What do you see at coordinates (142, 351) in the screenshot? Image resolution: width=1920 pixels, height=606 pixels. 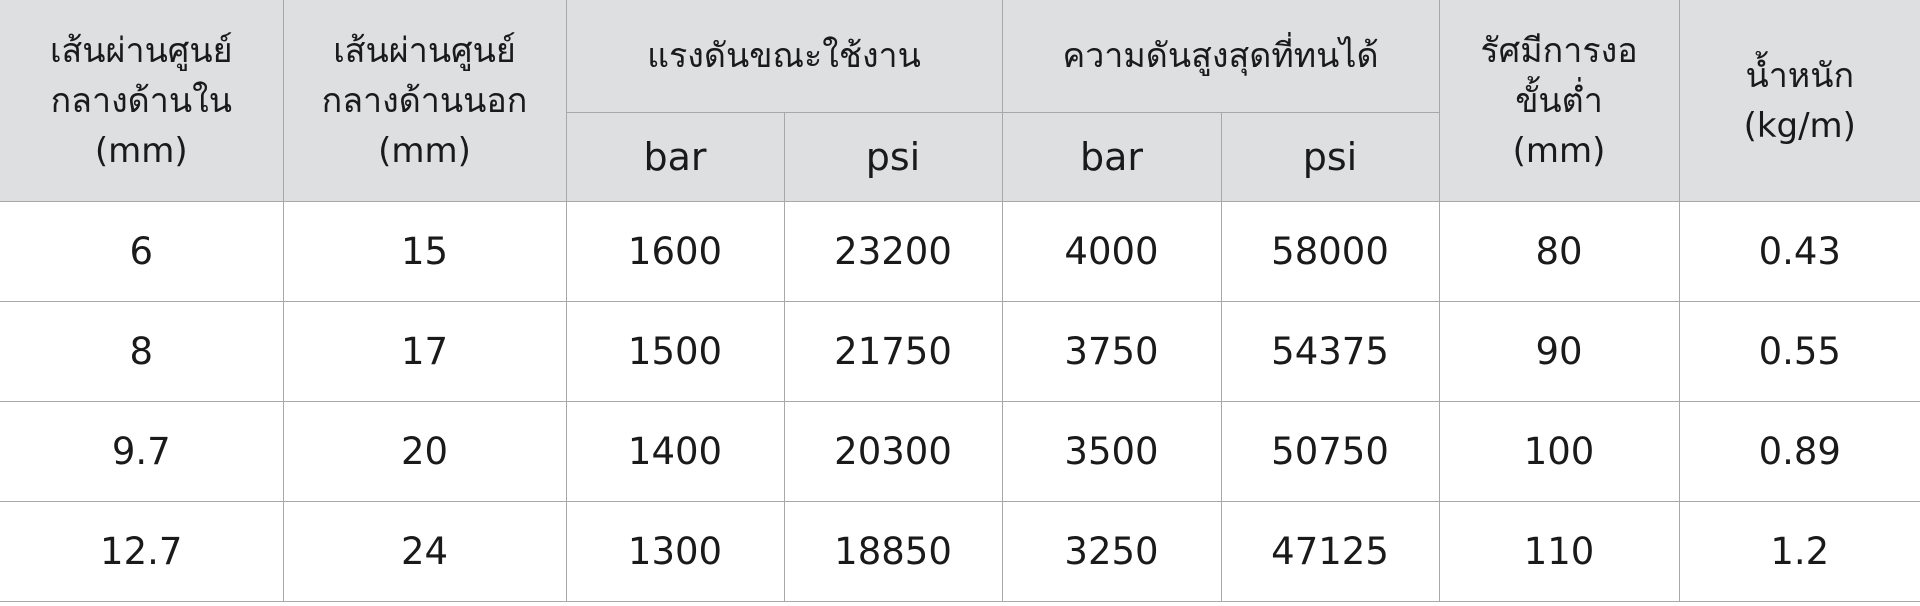 I see `table-cell: 8` at bounding box center [142, 351].